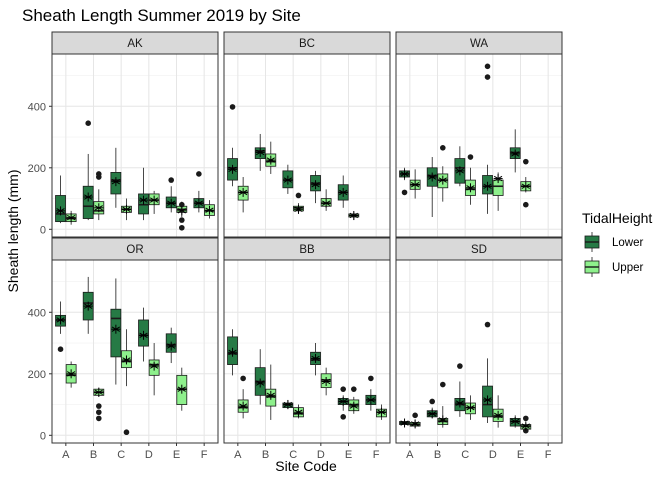 The width and height of the screenshot is (672, 480). What do you see at coordinates (627, 268) in the screenshot?
I see `legend-label: Upper` at bounding box center [627, 268].